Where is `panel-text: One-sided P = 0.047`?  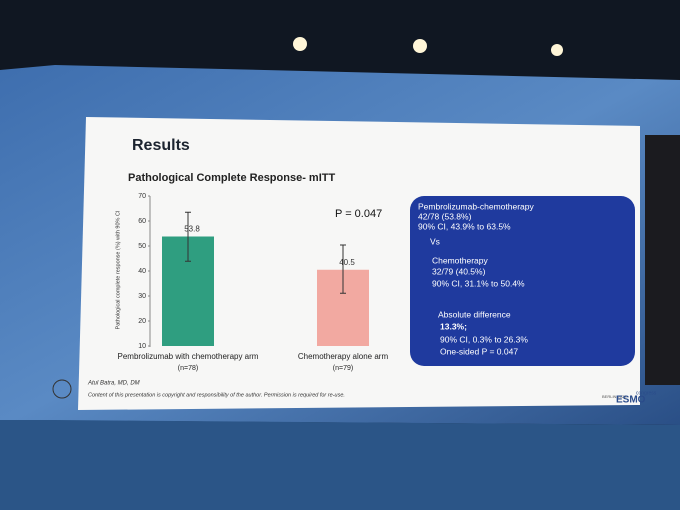 panel-text: One-sided P = 0.047 is located at coordinates (479, 351).